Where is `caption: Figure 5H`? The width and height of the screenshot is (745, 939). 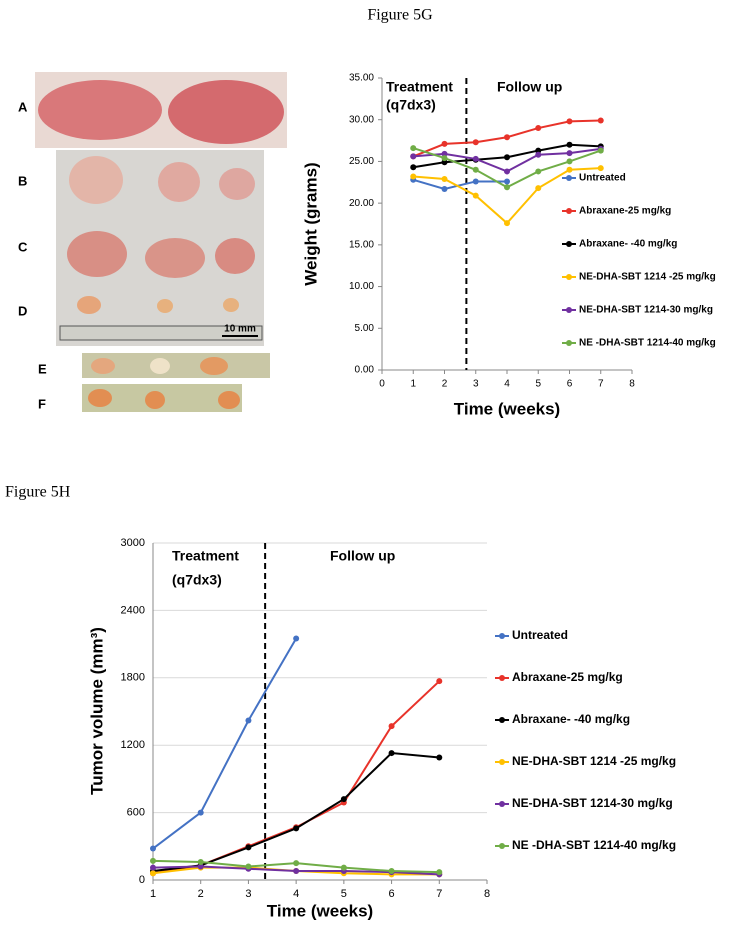 caption: Figure 5H is located at coordinates (38, 492).